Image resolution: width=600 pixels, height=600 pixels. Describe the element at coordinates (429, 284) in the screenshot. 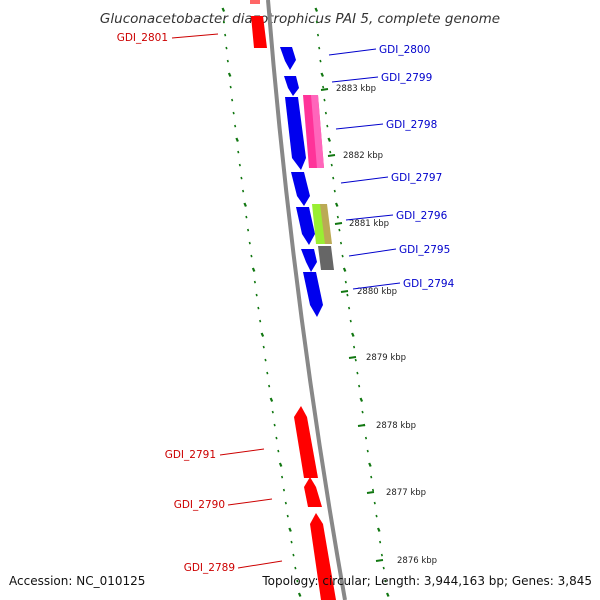

I see `gene-label-gdi-2794: GDI_2794` at that location.